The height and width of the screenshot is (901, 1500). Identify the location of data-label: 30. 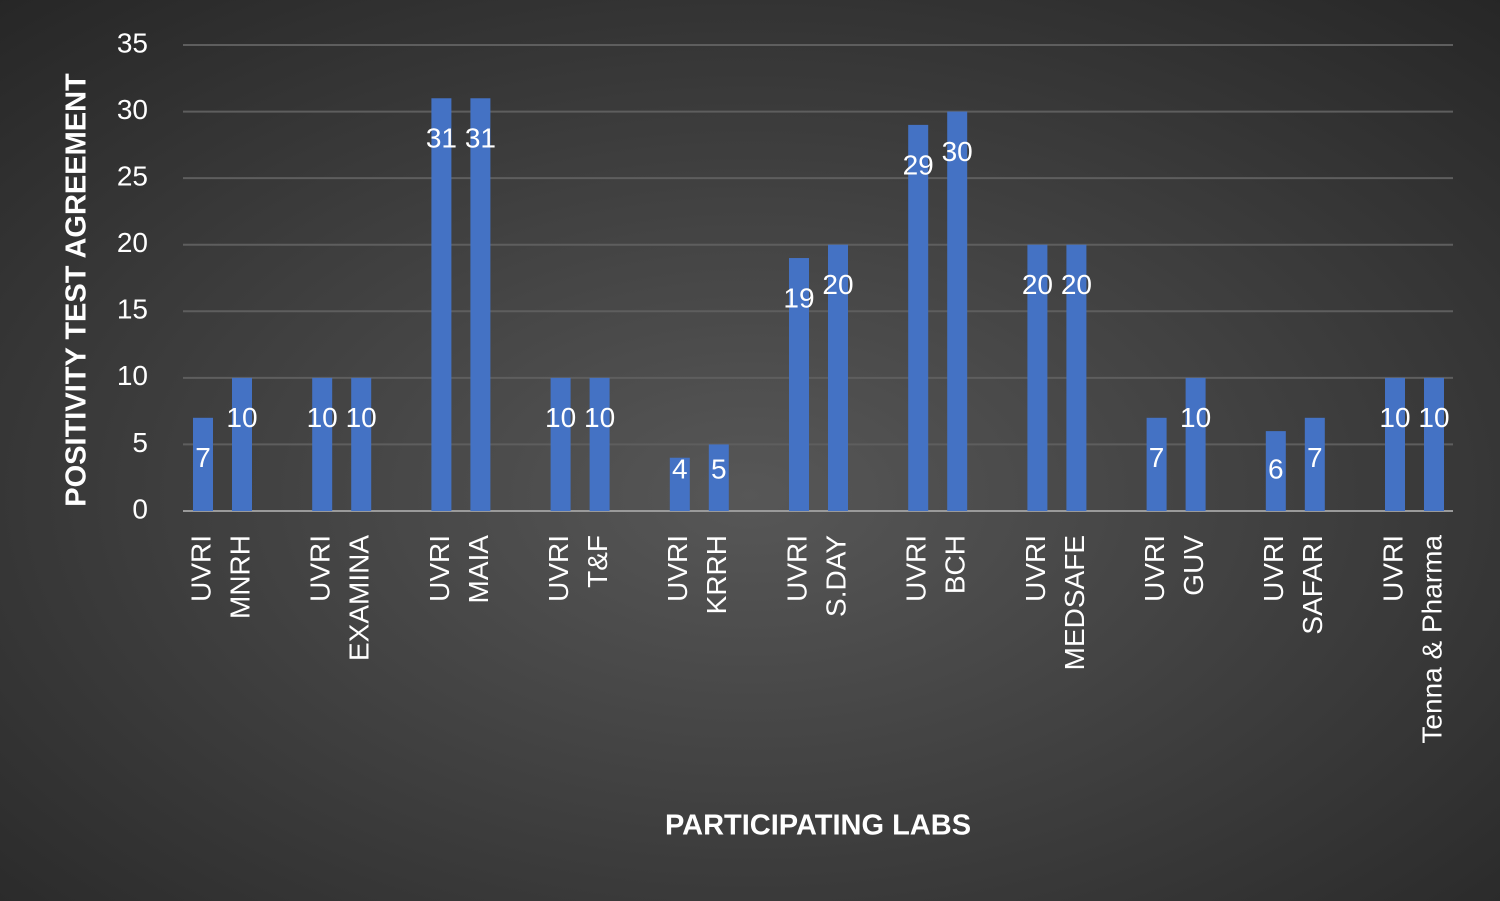
(957, 151).